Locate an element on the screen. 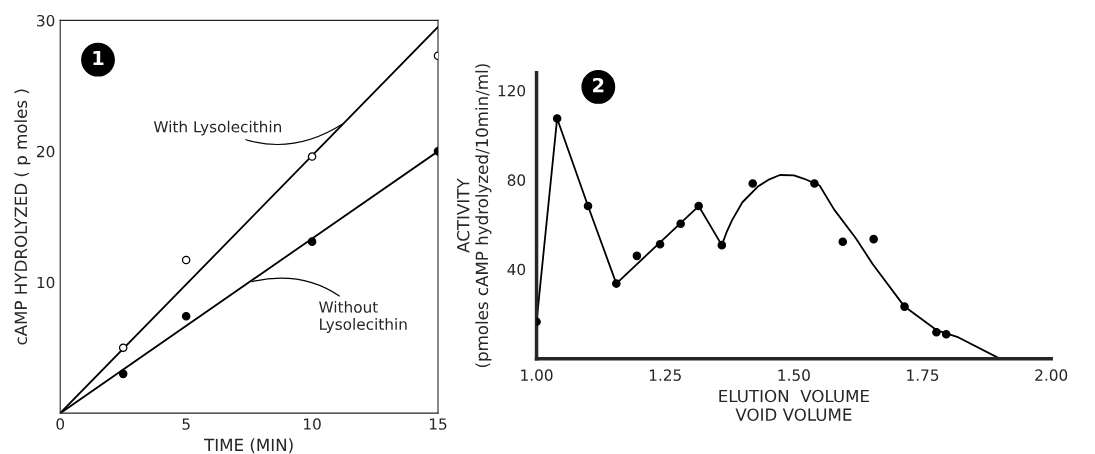 The height and width of the screenshot is (454, 1095). x-tick-label: 0 is located at coordinates (60, 424).